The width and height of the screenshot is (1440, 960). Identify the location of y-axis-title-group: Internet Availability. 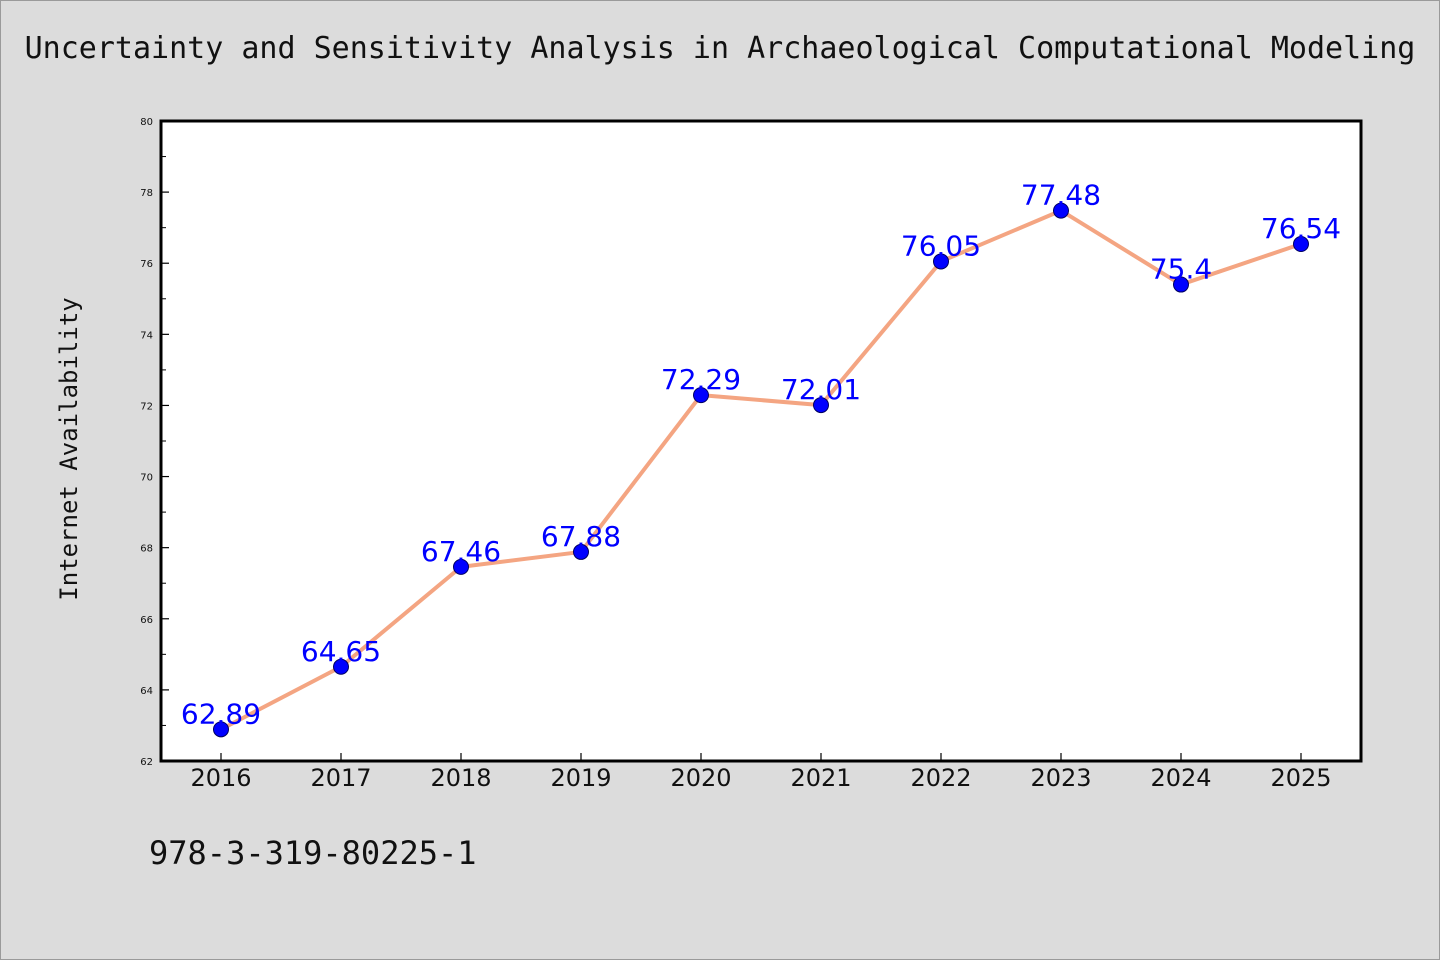
(69, 448).